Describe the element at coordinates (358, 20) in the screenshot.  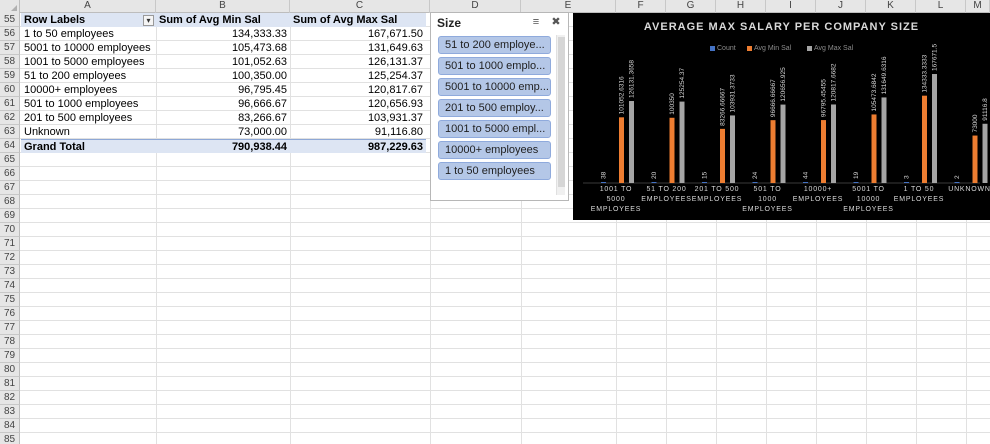
I see `pivot-header-max: Sum of Avg Max Sal` at that location.